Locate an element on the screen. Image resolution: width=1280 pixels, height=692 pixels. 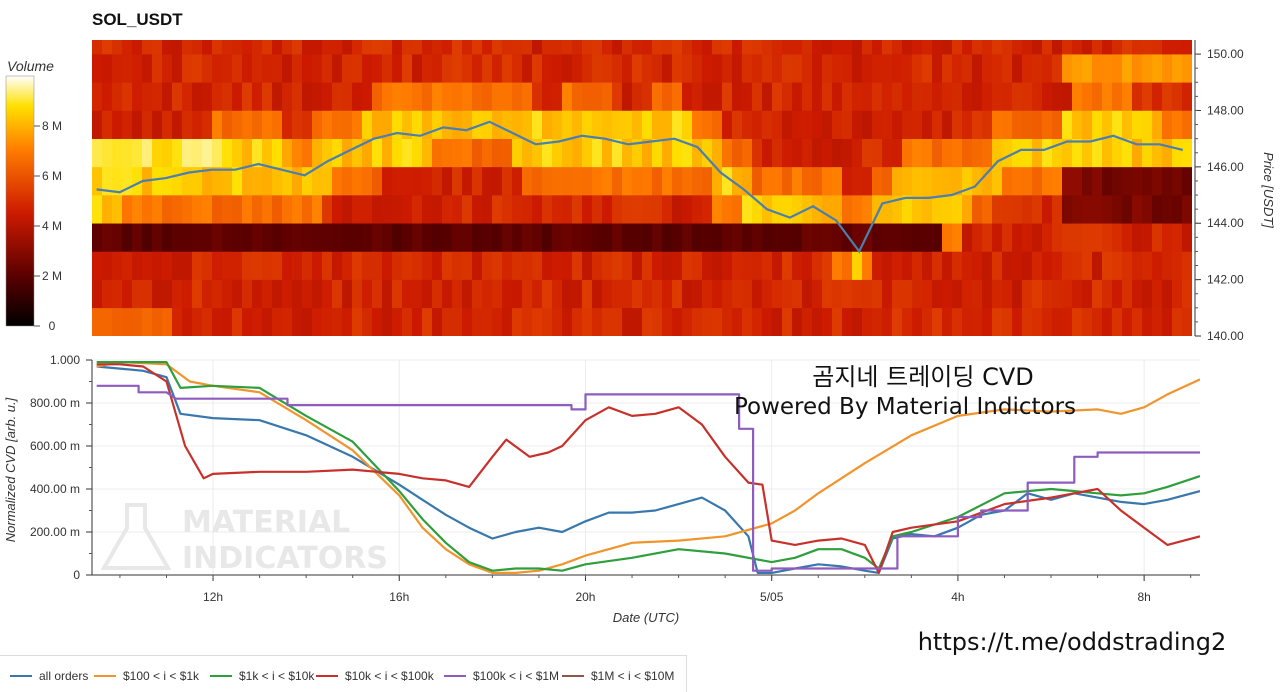
legend-item-label: $100 < i < $1k is located at coordinates (161, 676).